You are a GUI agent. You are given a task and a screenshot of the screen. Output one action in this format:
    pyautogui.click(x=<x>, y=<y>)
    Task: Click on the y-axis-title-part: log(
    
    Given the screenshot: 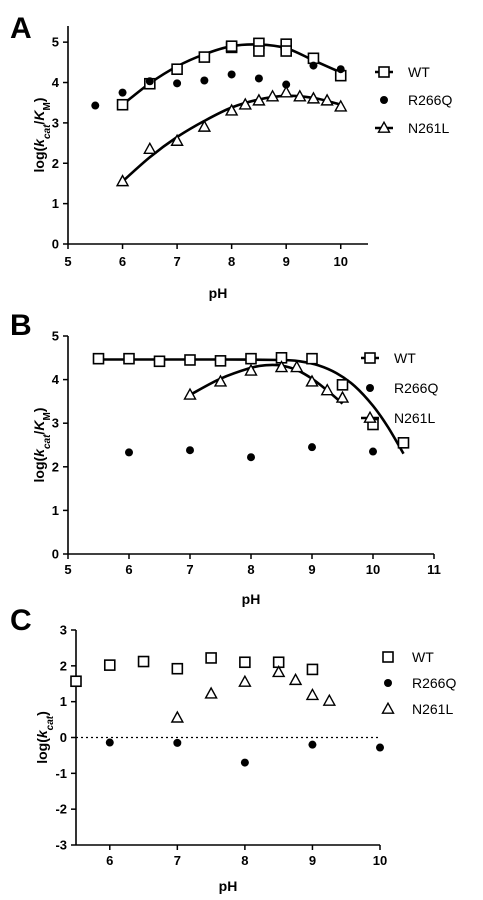 What is the action you would take?
    pyautogui.click(x=39, y=159)
    